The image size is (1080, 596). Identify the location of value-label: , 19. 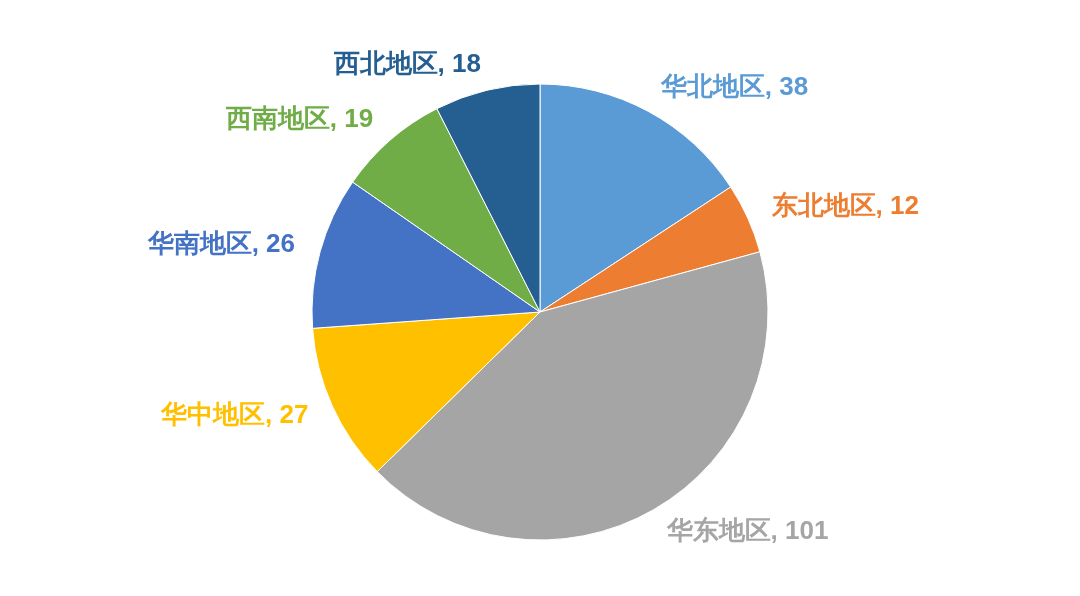
(351, 118).